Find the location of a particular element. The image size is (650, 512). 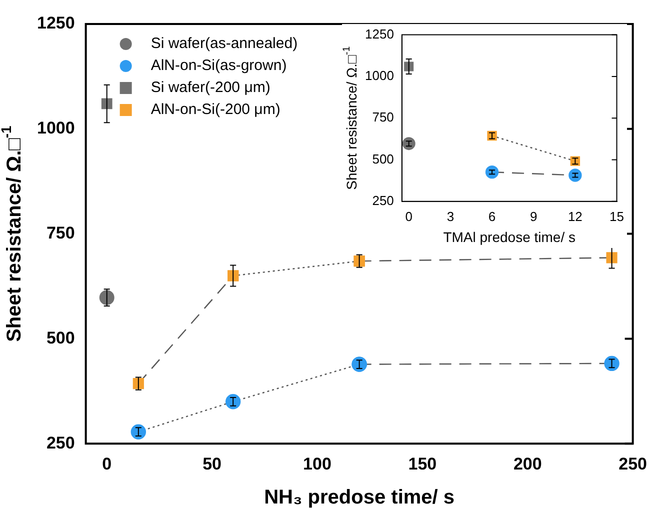

x-tick-label: 3 is located at coordinates (450, 216).